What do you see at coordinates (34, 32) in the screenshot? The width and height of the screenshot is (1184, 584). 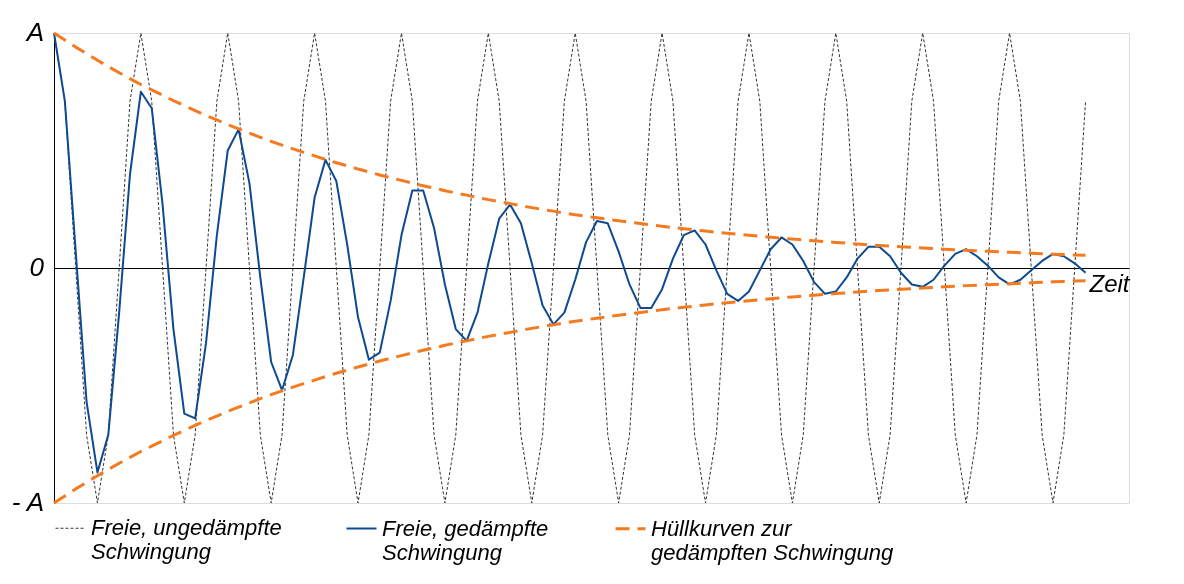 I see `text: A` at bounding box center [34, 32].